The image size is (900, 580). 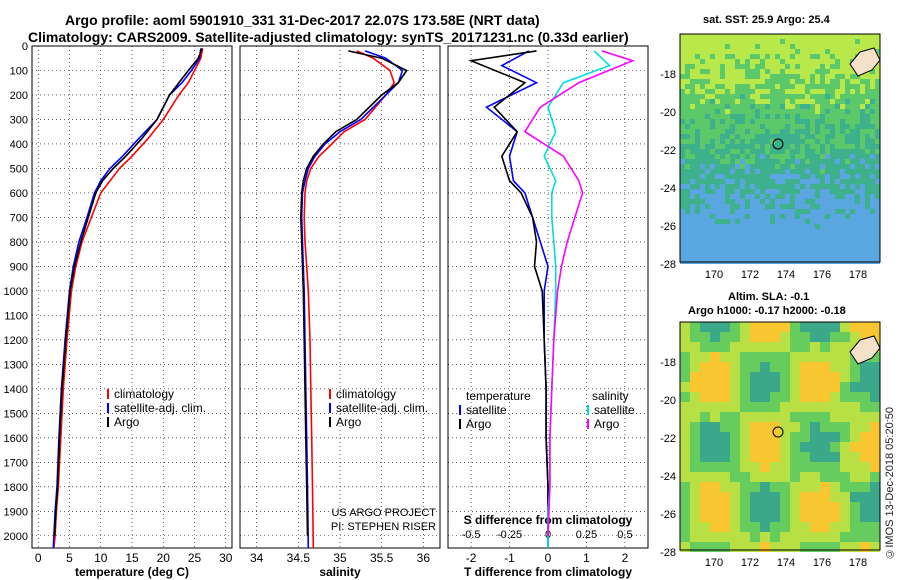 What do you see at coordinates (624, 535) in the screenshot?
I see `x2-tick-label: 0.5` at bounding box center [624, 535].